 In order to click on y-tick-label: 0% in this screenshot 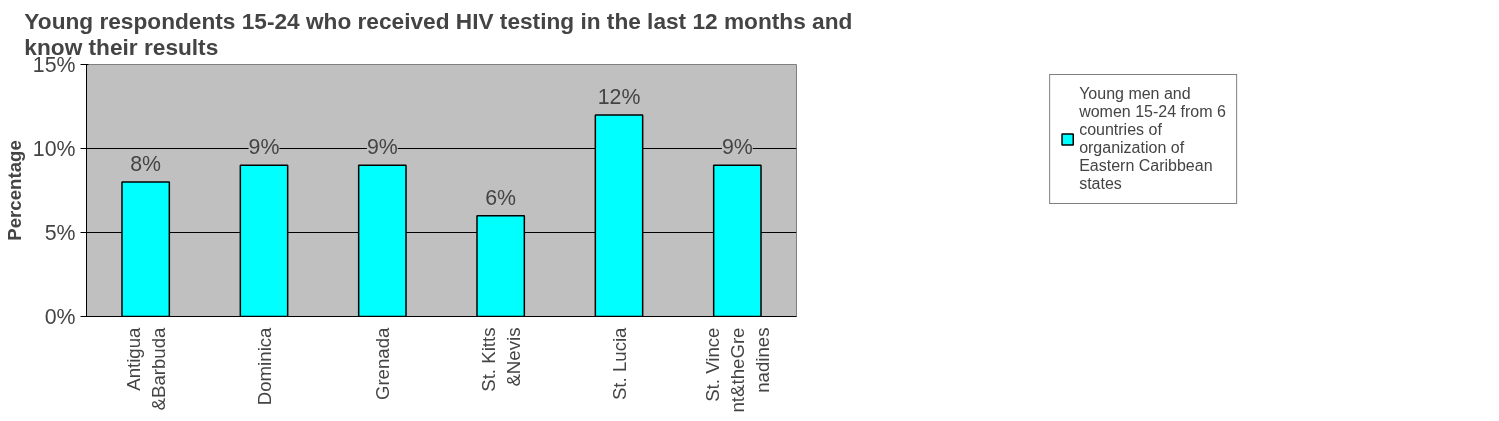, I will do `click(60, 316)`.